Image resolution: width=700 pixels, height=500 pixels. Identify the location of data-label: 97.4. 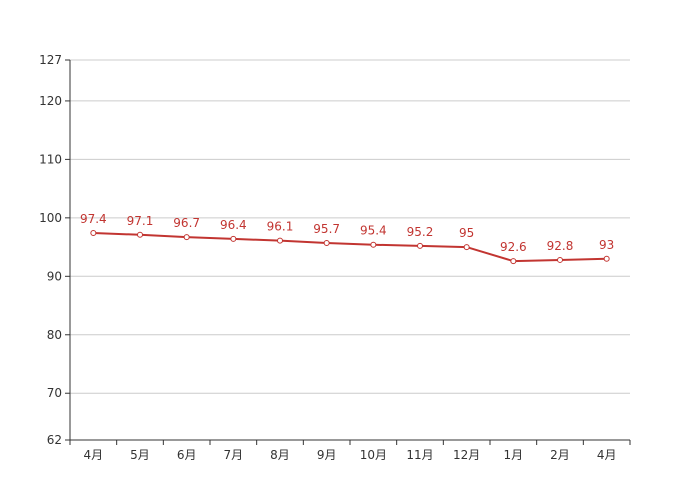
(93, 219).